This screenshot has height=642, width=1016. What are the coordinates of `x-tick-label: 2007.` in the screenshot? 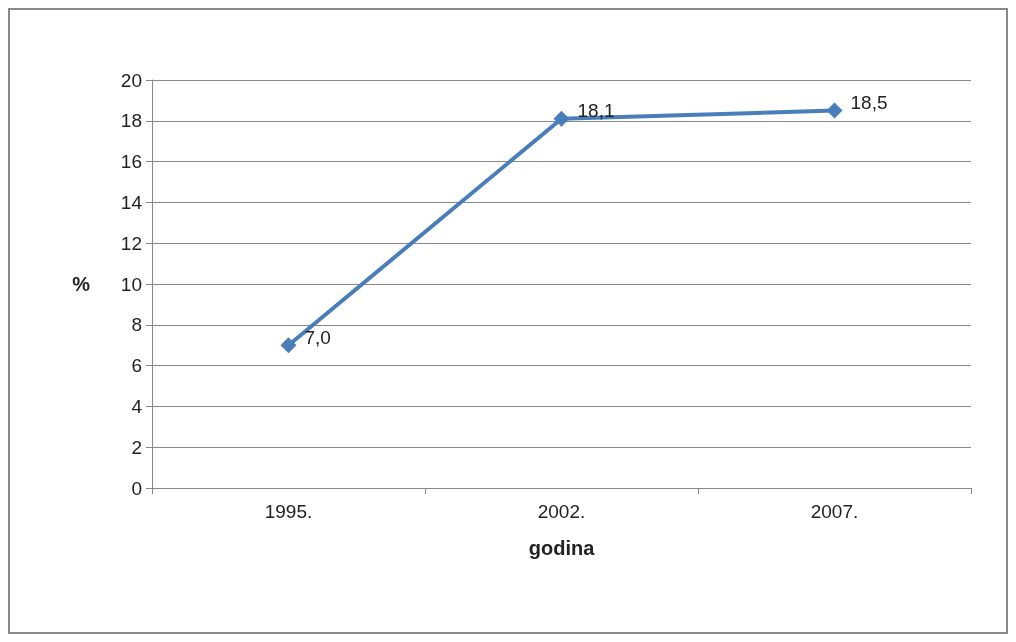 It's located at (834, 511).